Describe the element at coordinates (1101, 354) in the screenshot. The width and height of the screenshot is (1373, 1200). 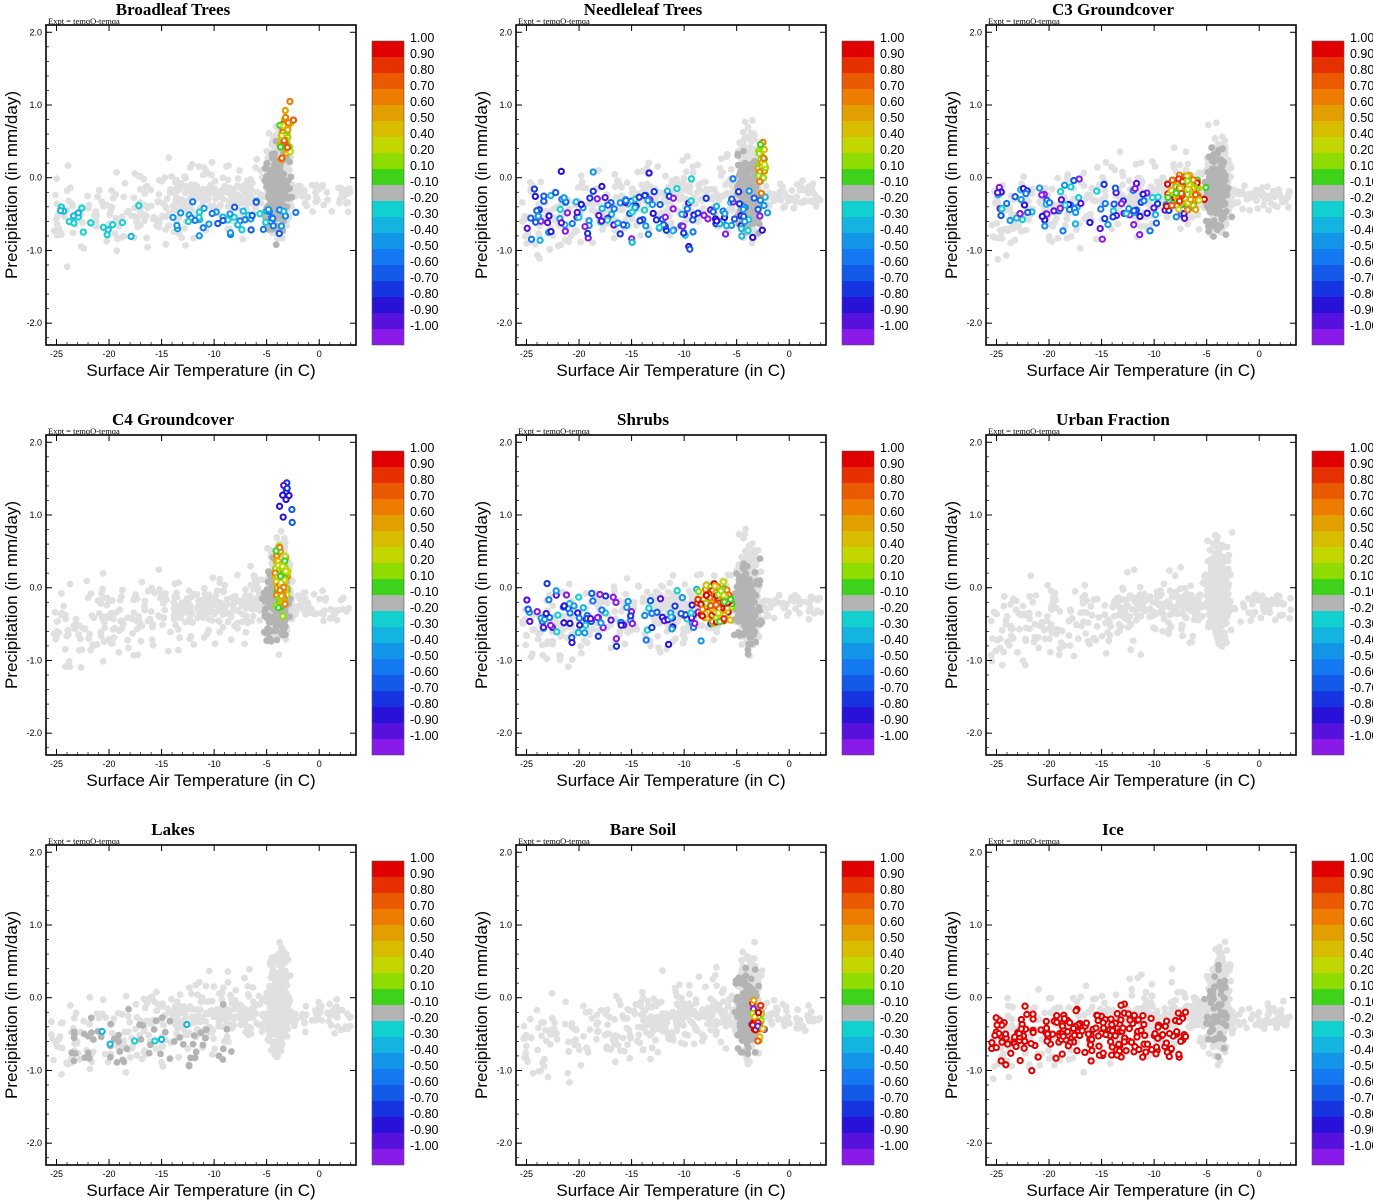
I see `x-tick-label: -15` at that location.